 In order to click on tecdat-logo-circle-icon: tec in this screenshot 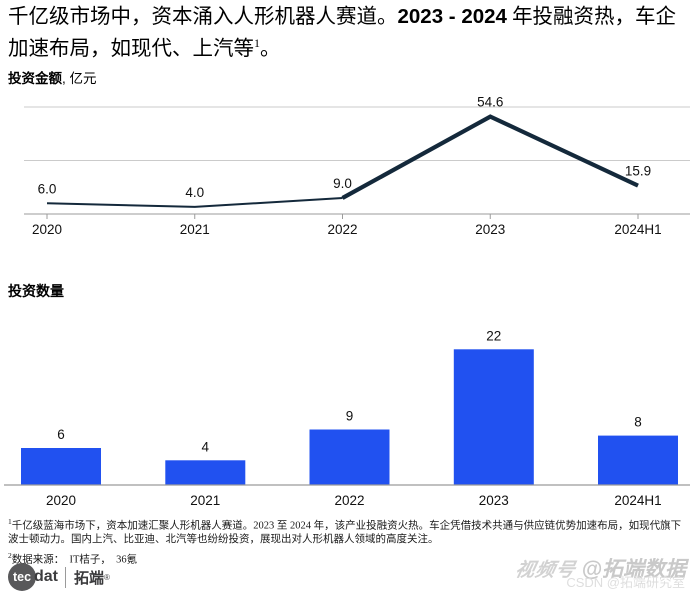, I will do `click(22, 577)`.